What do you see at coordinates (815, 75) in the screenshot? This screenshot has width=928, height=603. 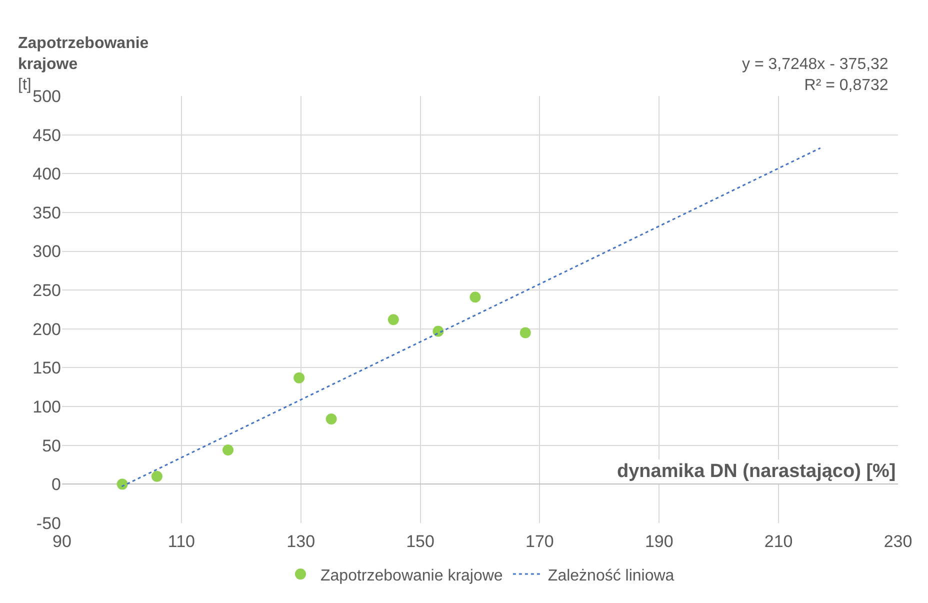 I see `text: y = 3,7248x - 375,32 R² = 0,8732` at bounding box center [815, 75].